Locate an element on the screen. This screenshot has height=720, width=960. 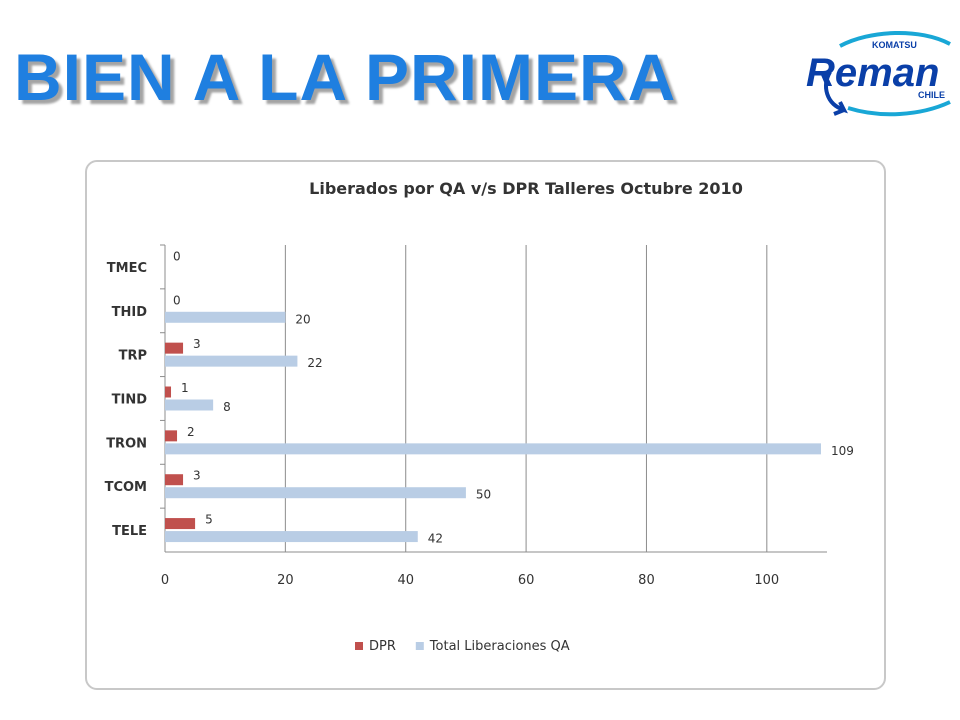
data-label-dpr-tele: 5 is located at coordinates (209, 520).